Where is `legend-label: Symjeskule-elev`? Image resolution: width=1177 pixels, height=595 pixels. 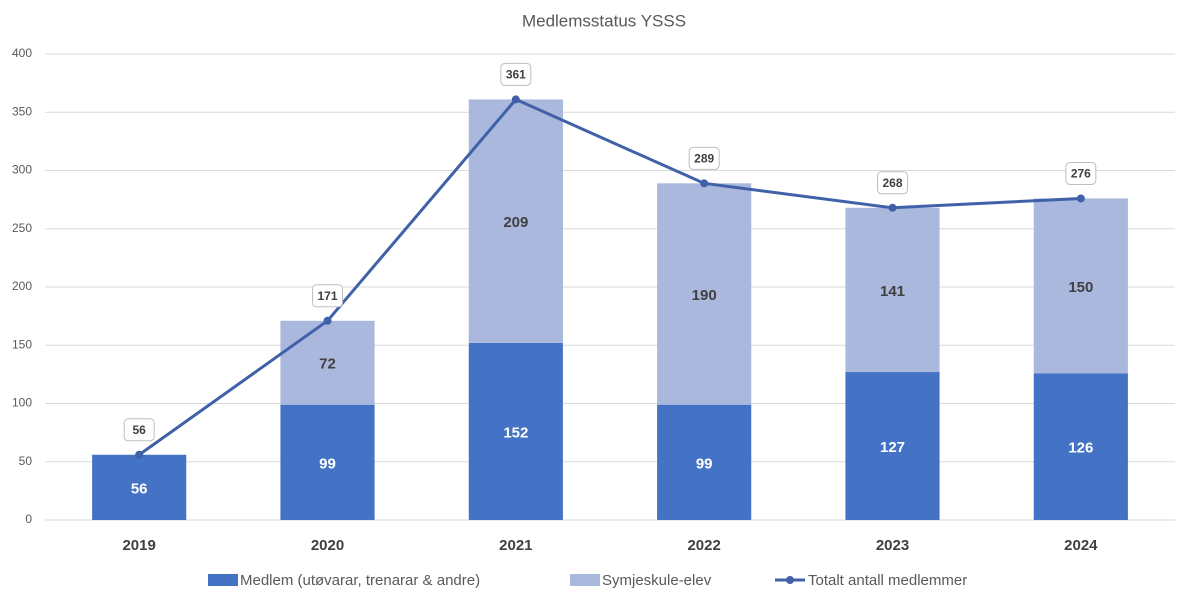 legend-label: Symjeskule-elev is located at coordinates (657, 580).